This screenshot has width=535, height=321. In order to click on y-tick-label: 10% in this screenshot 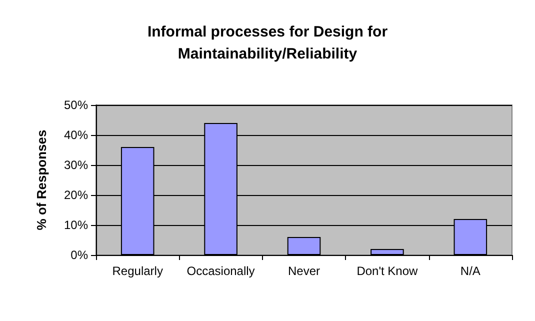, I will do `click(76, 225)`.